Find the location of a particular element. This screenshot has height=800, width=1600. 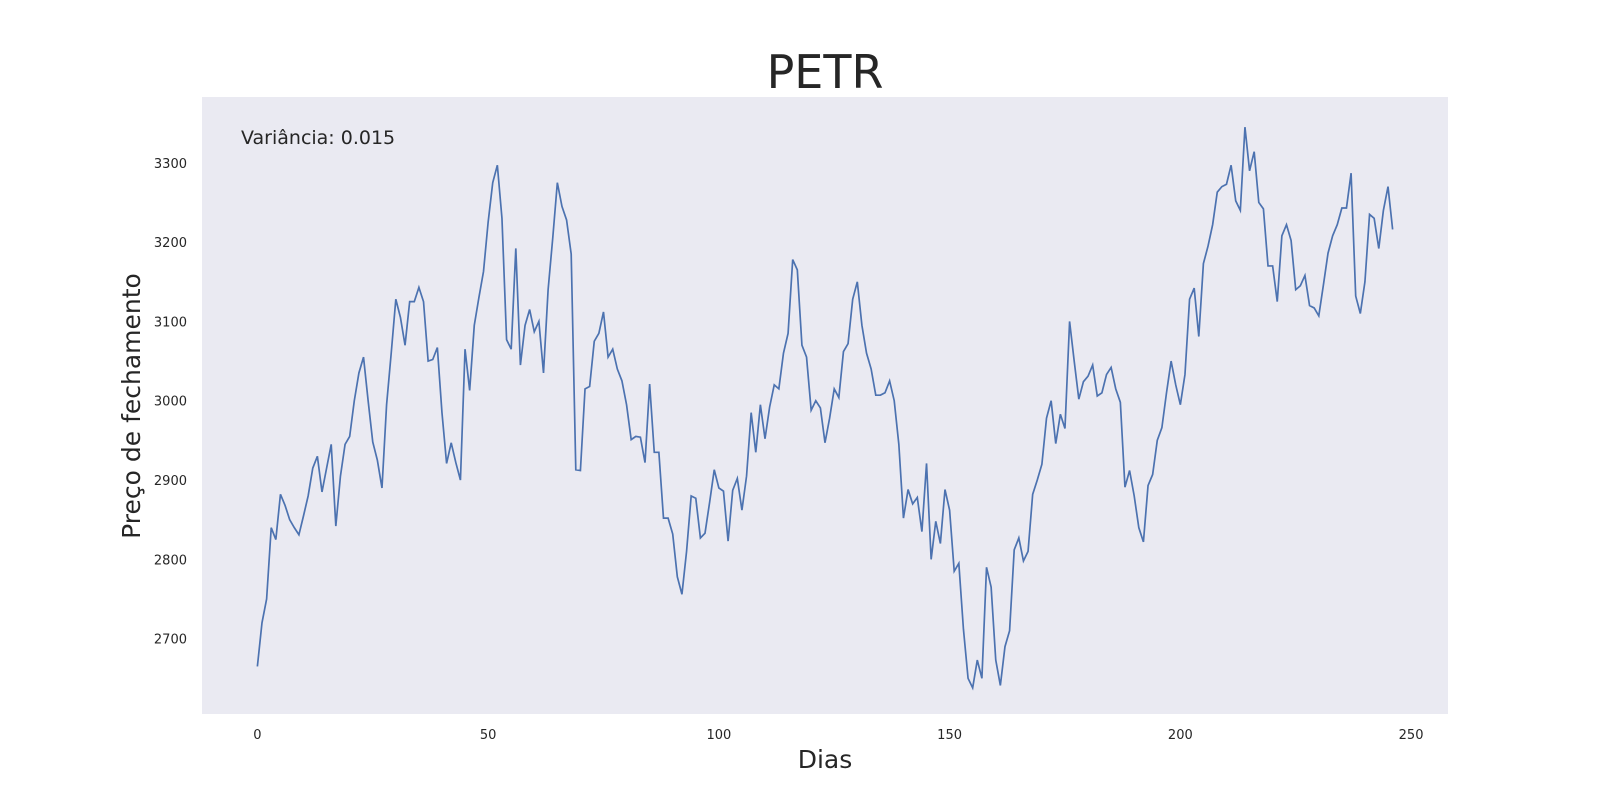

x-tick-label: 200 is located at coordinates (1180, 735).